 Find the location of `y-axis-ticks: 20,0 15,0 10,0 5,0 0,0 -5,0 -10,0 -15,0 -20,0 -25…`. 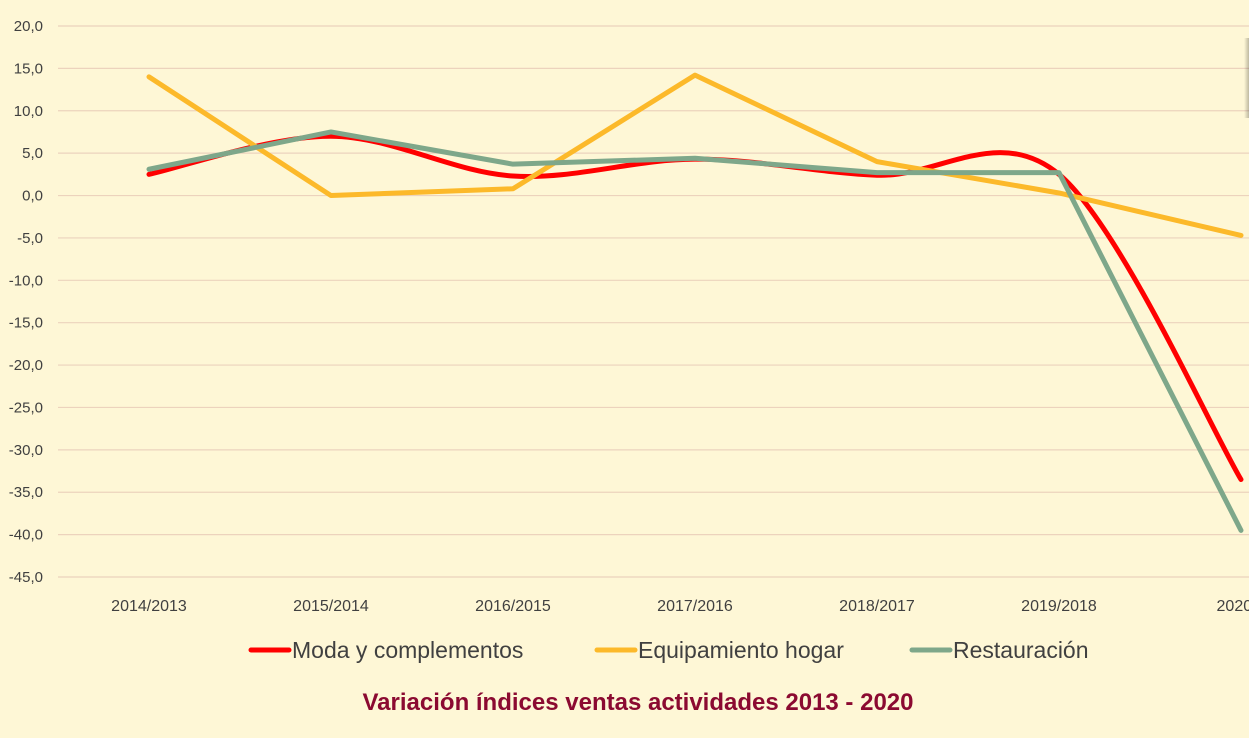

y-axis-ticks: 20,0 15,0 10,0 5,0 0,0 -5,0 -10,0 -15,0 -20,0 -25… is located at coordinates (26, 302).